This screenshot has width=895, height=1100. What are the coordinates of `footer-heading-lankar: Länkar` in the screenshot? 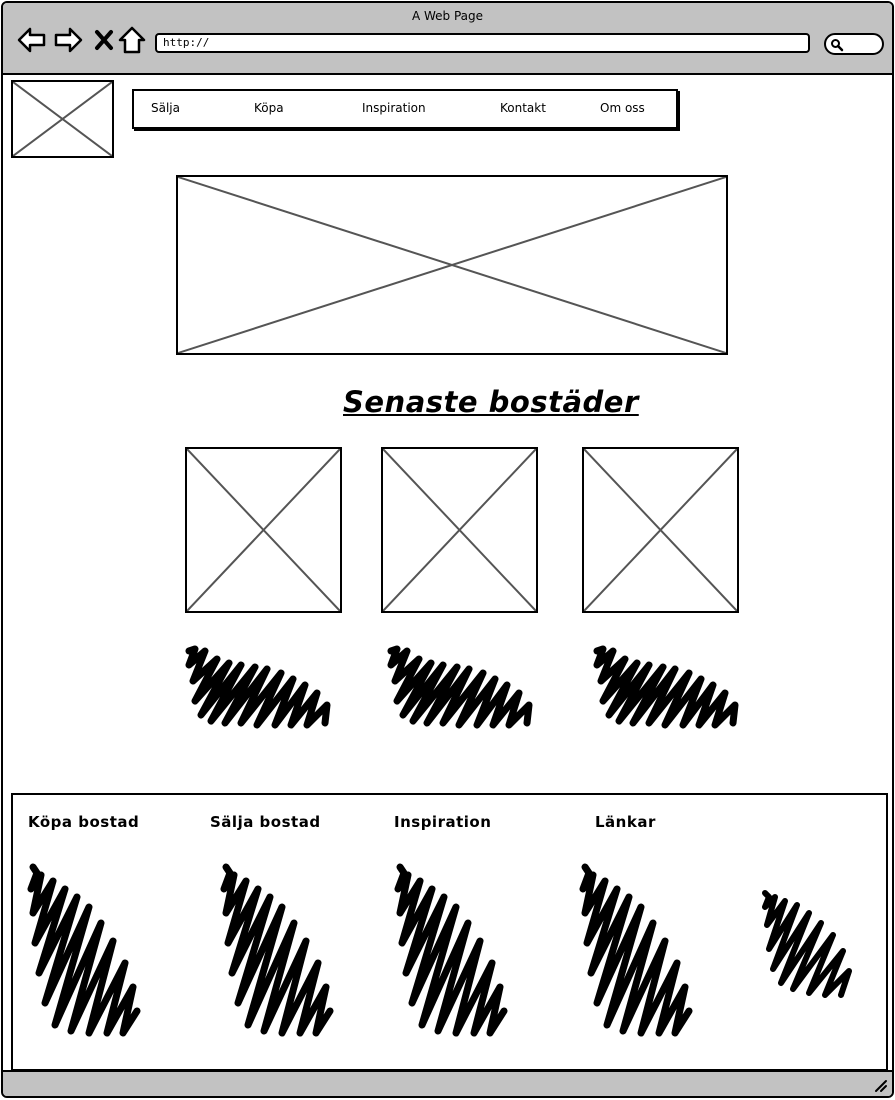 It's located at (625, 822).